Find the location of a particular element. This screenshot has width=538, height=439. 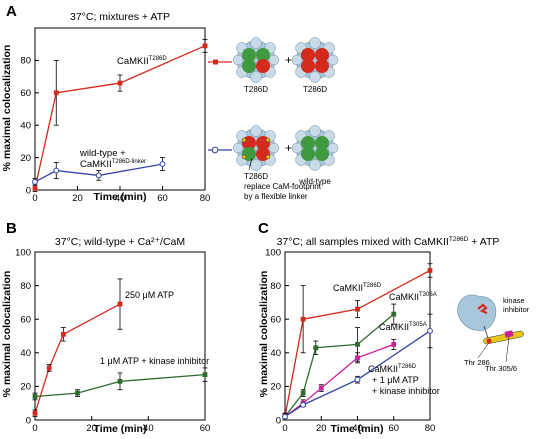

panel-b-letter: B is located at coordinates (11, 228).